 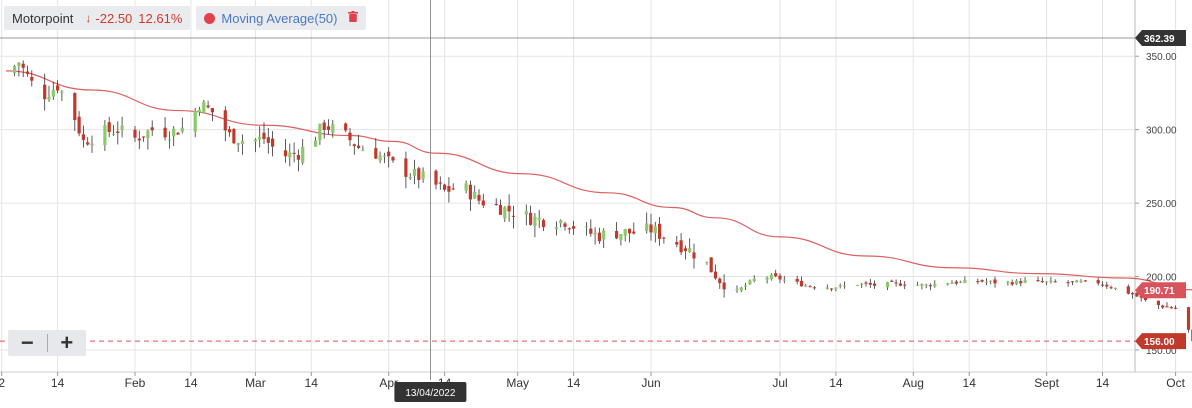 I want to click on symbol-chip: Motorpoint ↓ -22.50 12.61%, so click(x=97, y=18).